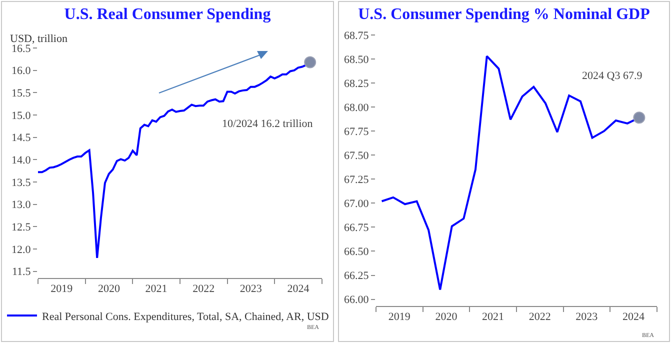  What do you see at coordinates (22, 71) in the screenshot?
I see `y-tick-label: 16.0` at bounding box center [22, 71].